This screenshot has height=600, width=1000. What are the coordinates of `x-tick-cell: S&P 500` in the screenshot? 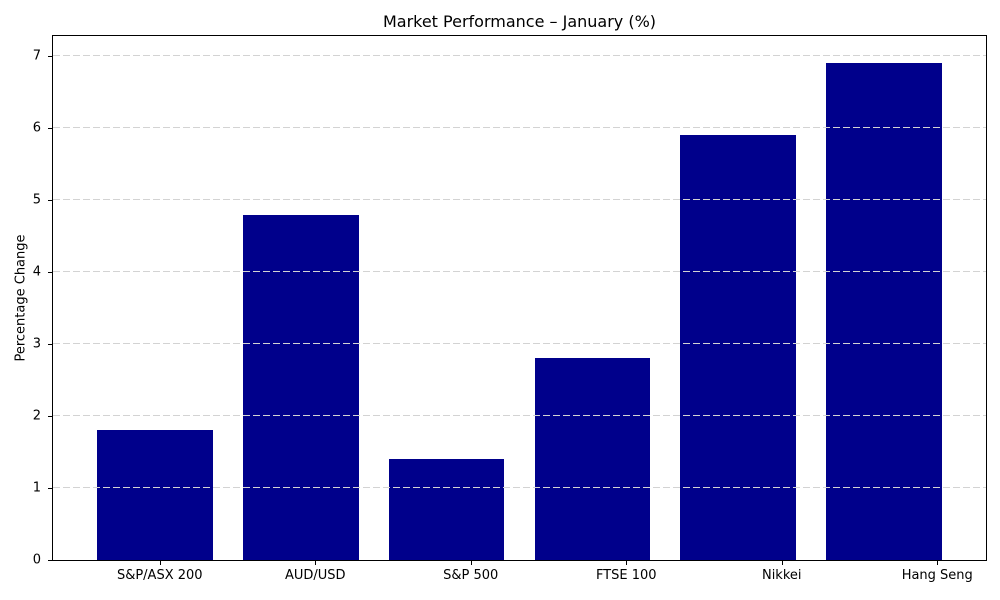 It's located at (471, 578).